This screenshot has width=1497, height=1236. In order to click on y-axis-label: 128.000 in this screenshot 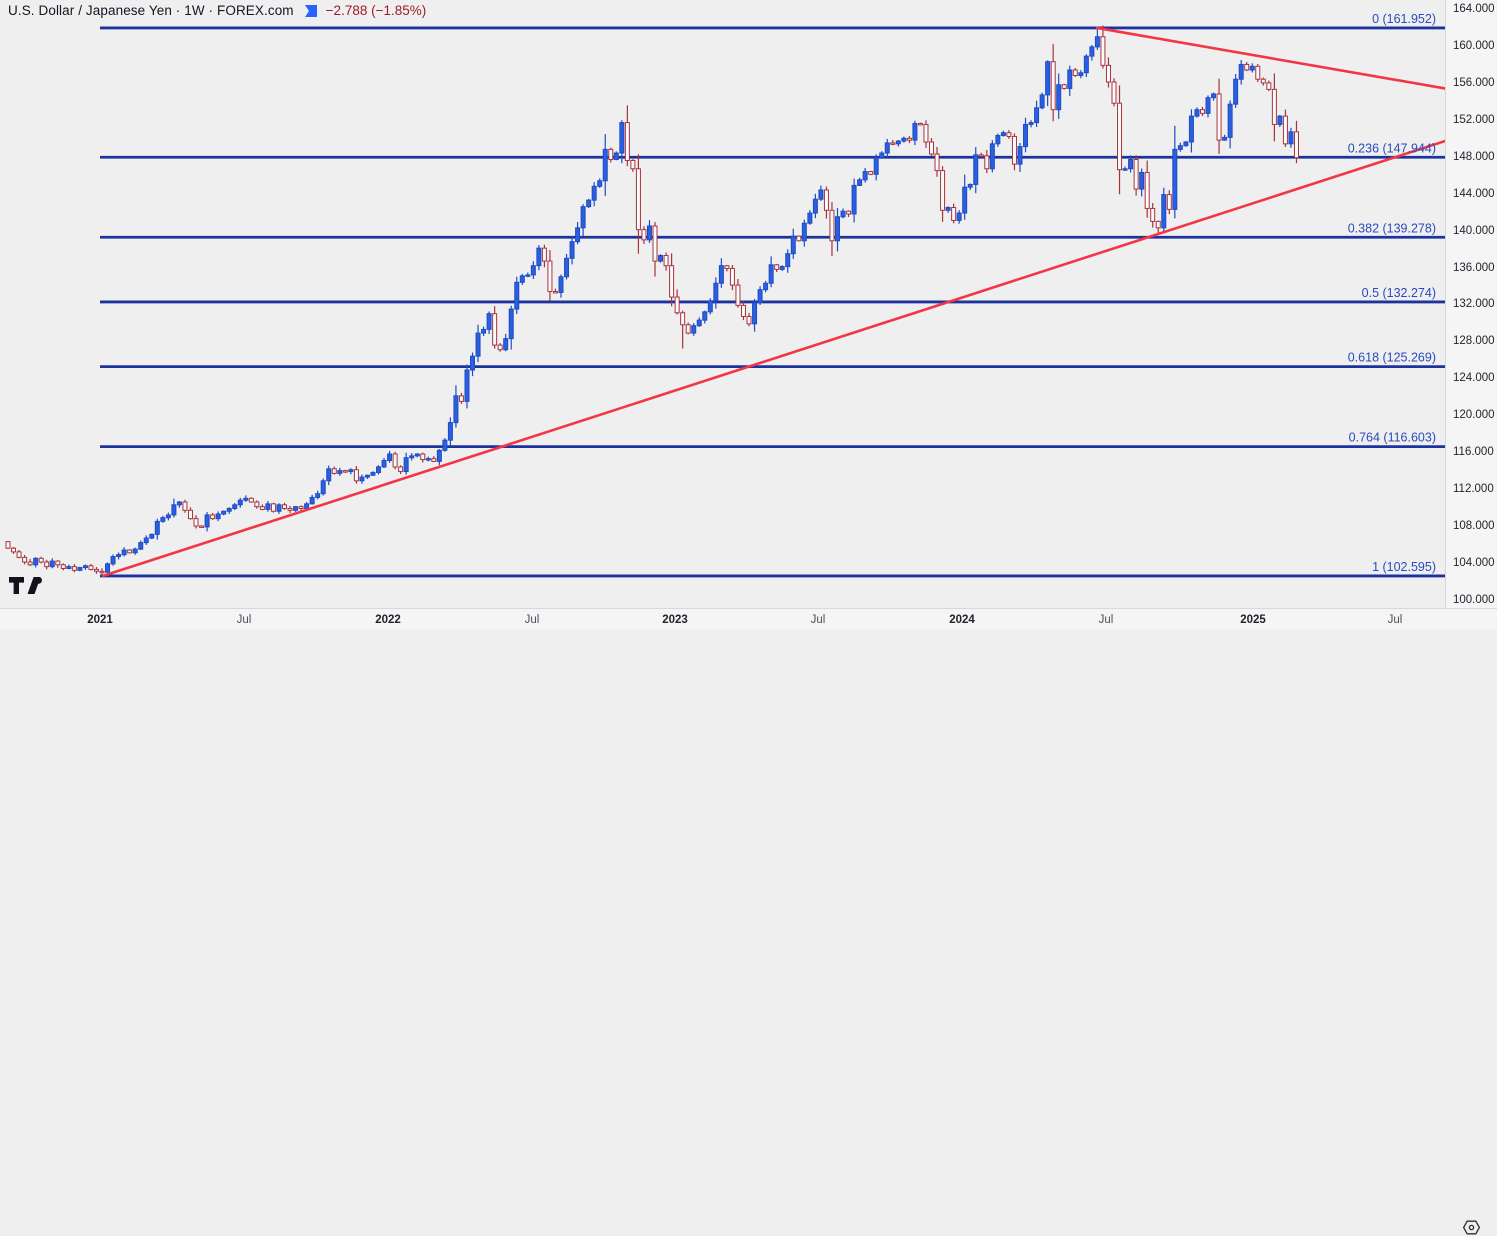, I will do `click(1474, 341)`.